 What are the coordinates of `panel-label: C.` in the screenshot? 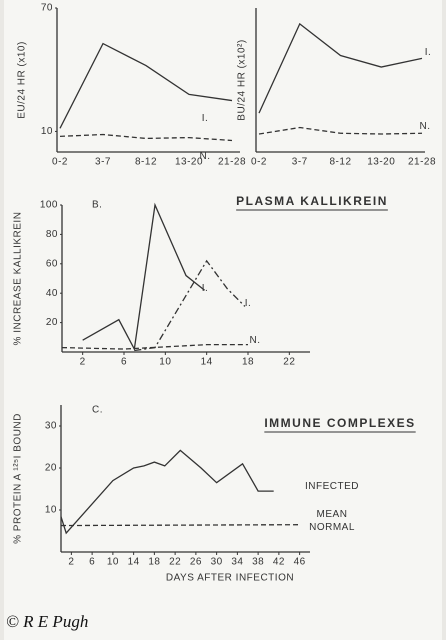 It's located at (97, 410).